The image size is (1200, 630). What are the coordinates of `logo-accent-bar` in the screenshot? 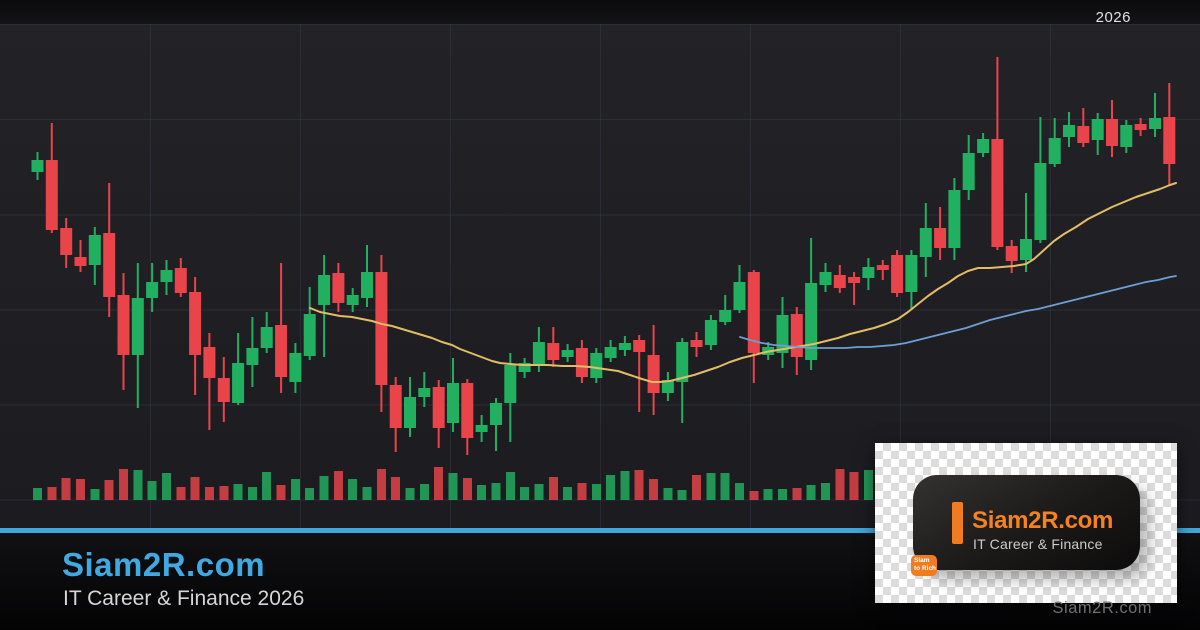 It's located at (957, 523).